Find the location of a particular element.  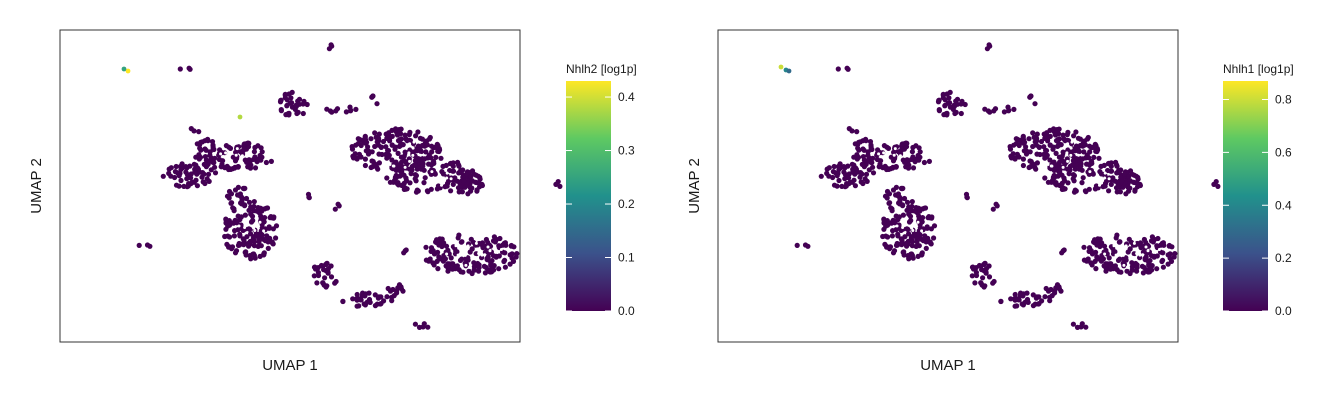

colorbar-ticks: 0.0 0.1 0.2 0.3 0.4 is located at coordinates (600, 204).